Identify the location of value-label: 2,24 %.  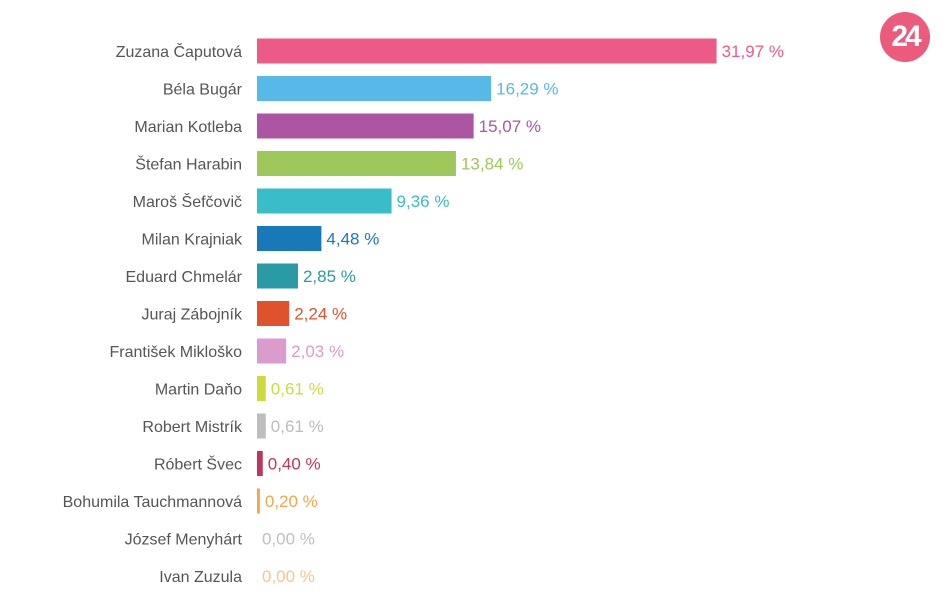
(320, 314).